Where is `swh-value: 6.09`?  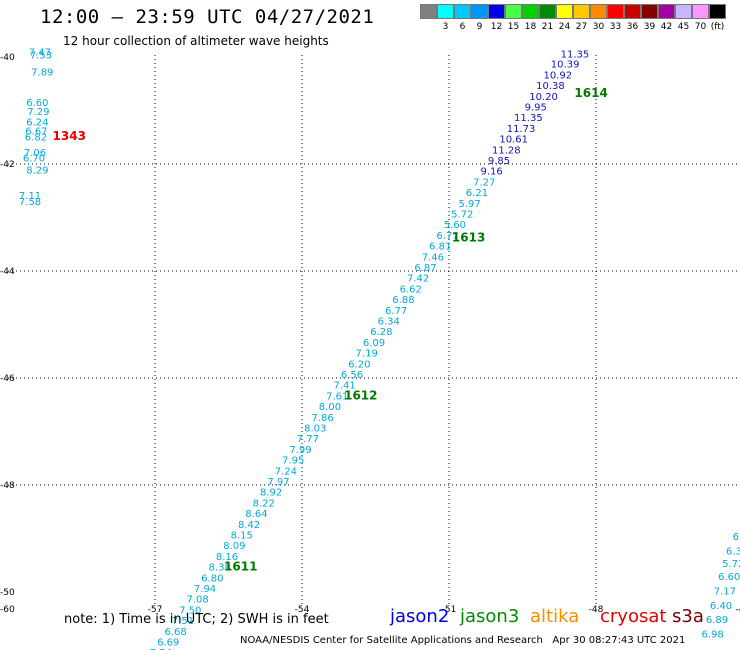
swh-value: 6.09 is located at coordinates (374, 343).